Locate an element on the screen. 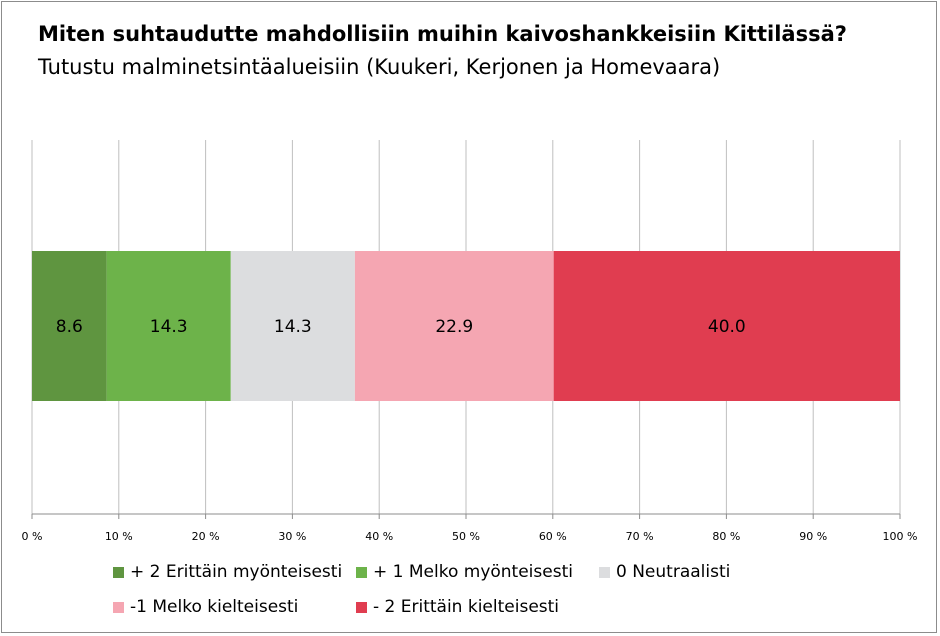  x-tick-label: 90 % is located at coordinates (813, 536).